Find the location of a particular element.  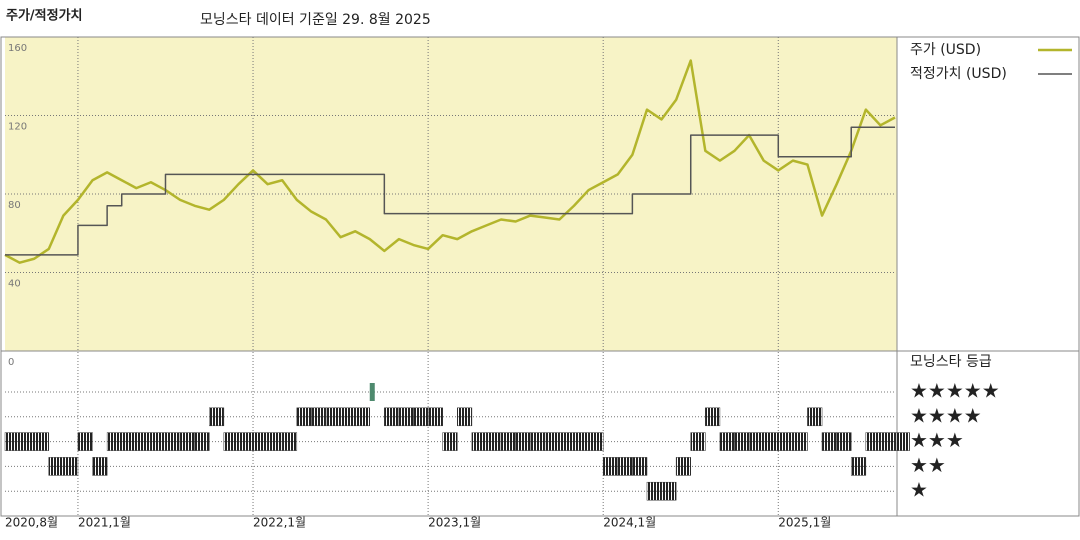

rating-title: 모닝스타 등급 is located at coordinates (951, 362).